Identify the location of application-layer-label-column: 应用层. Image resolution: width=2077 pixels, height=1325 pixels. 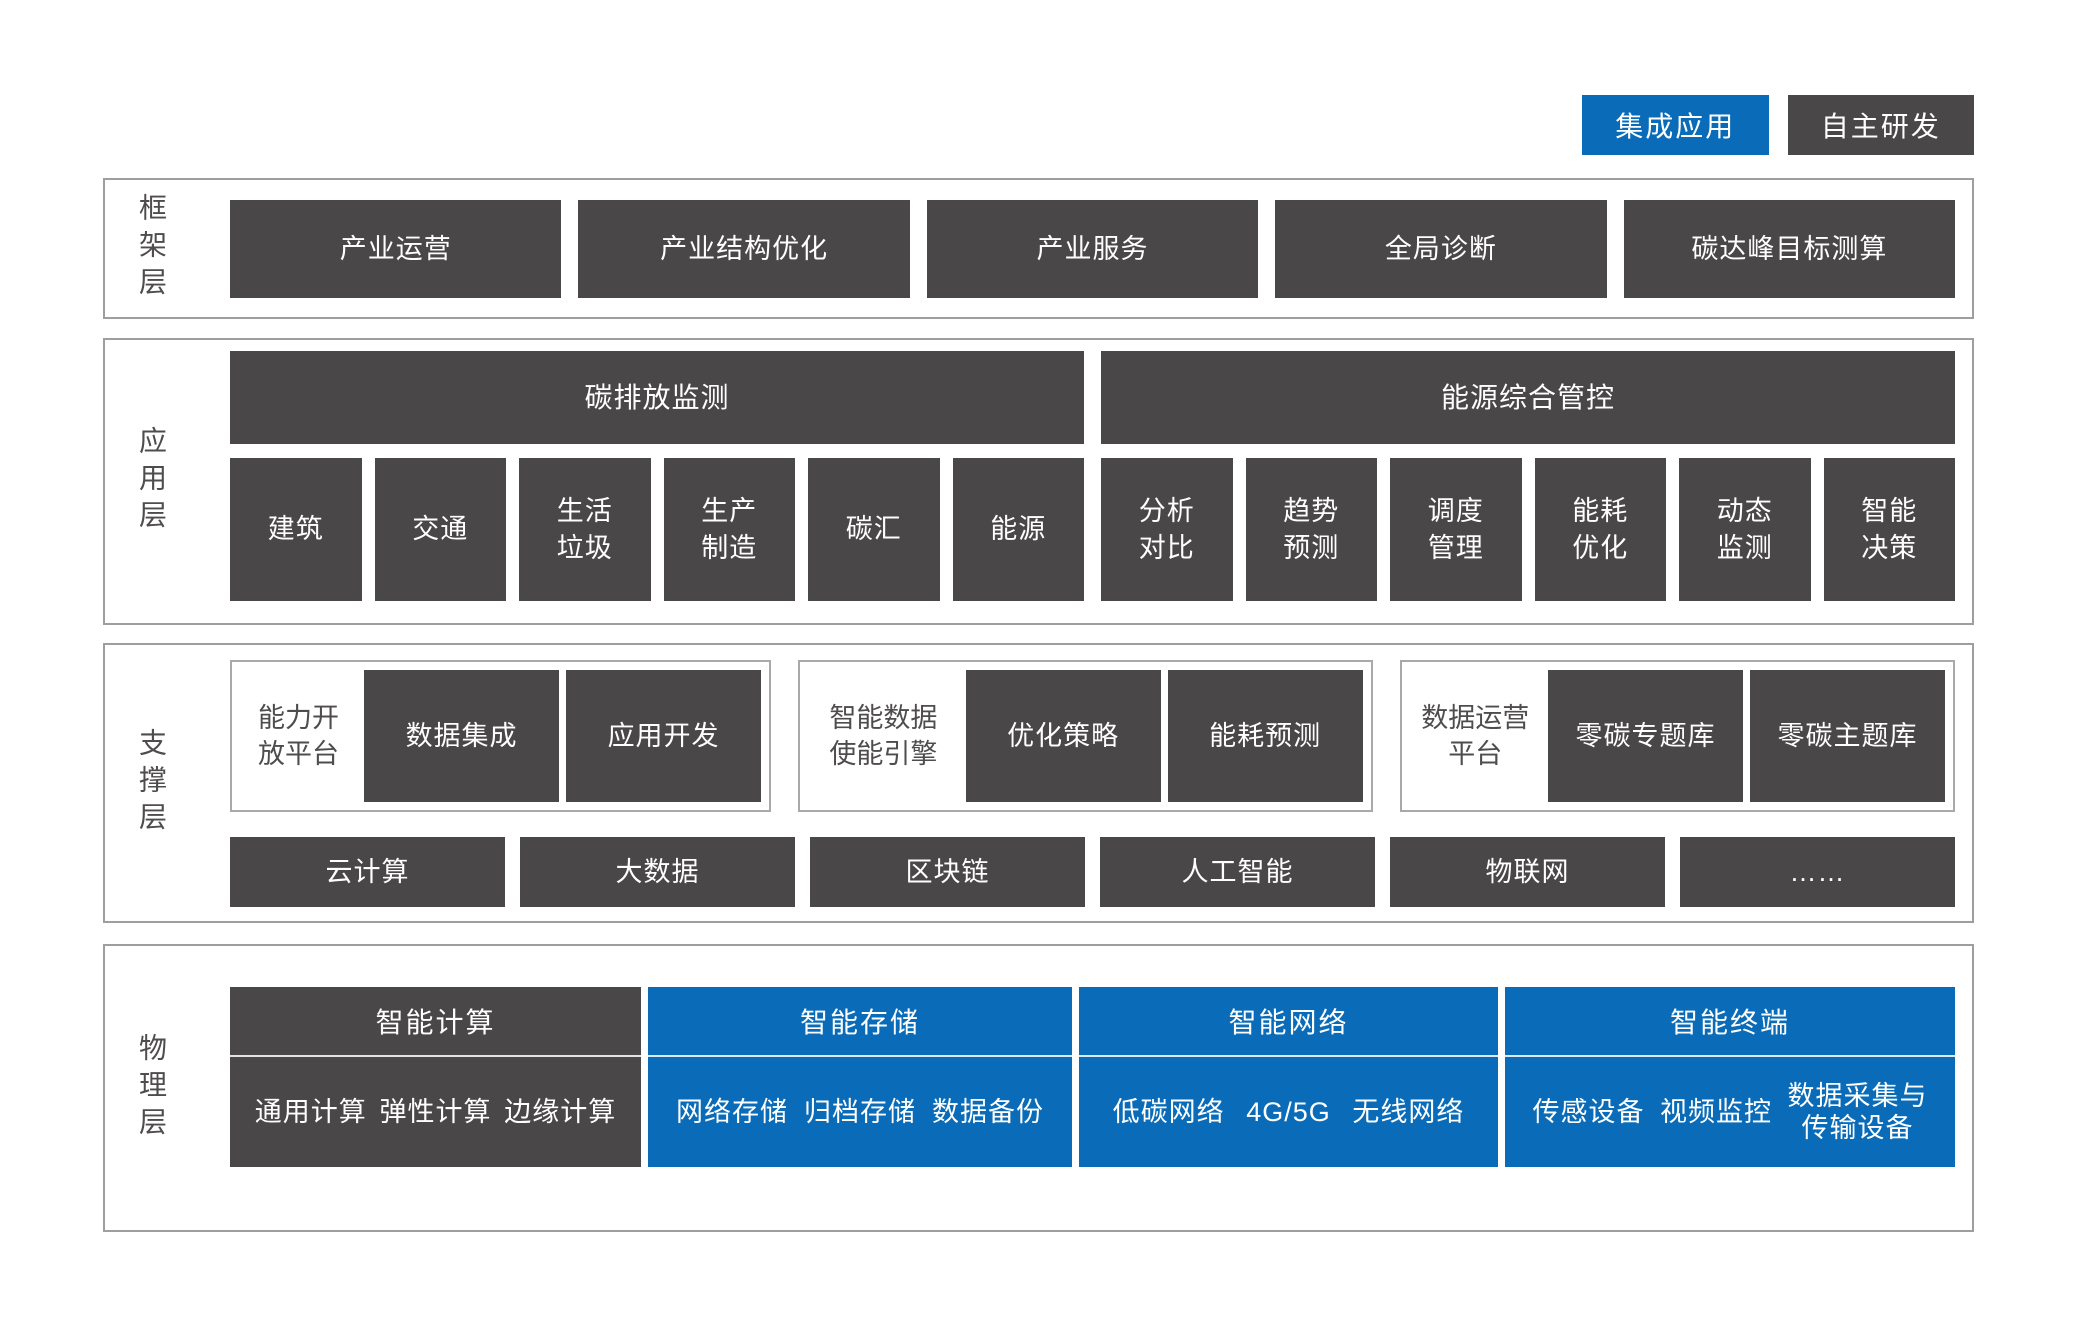
(151, 481).